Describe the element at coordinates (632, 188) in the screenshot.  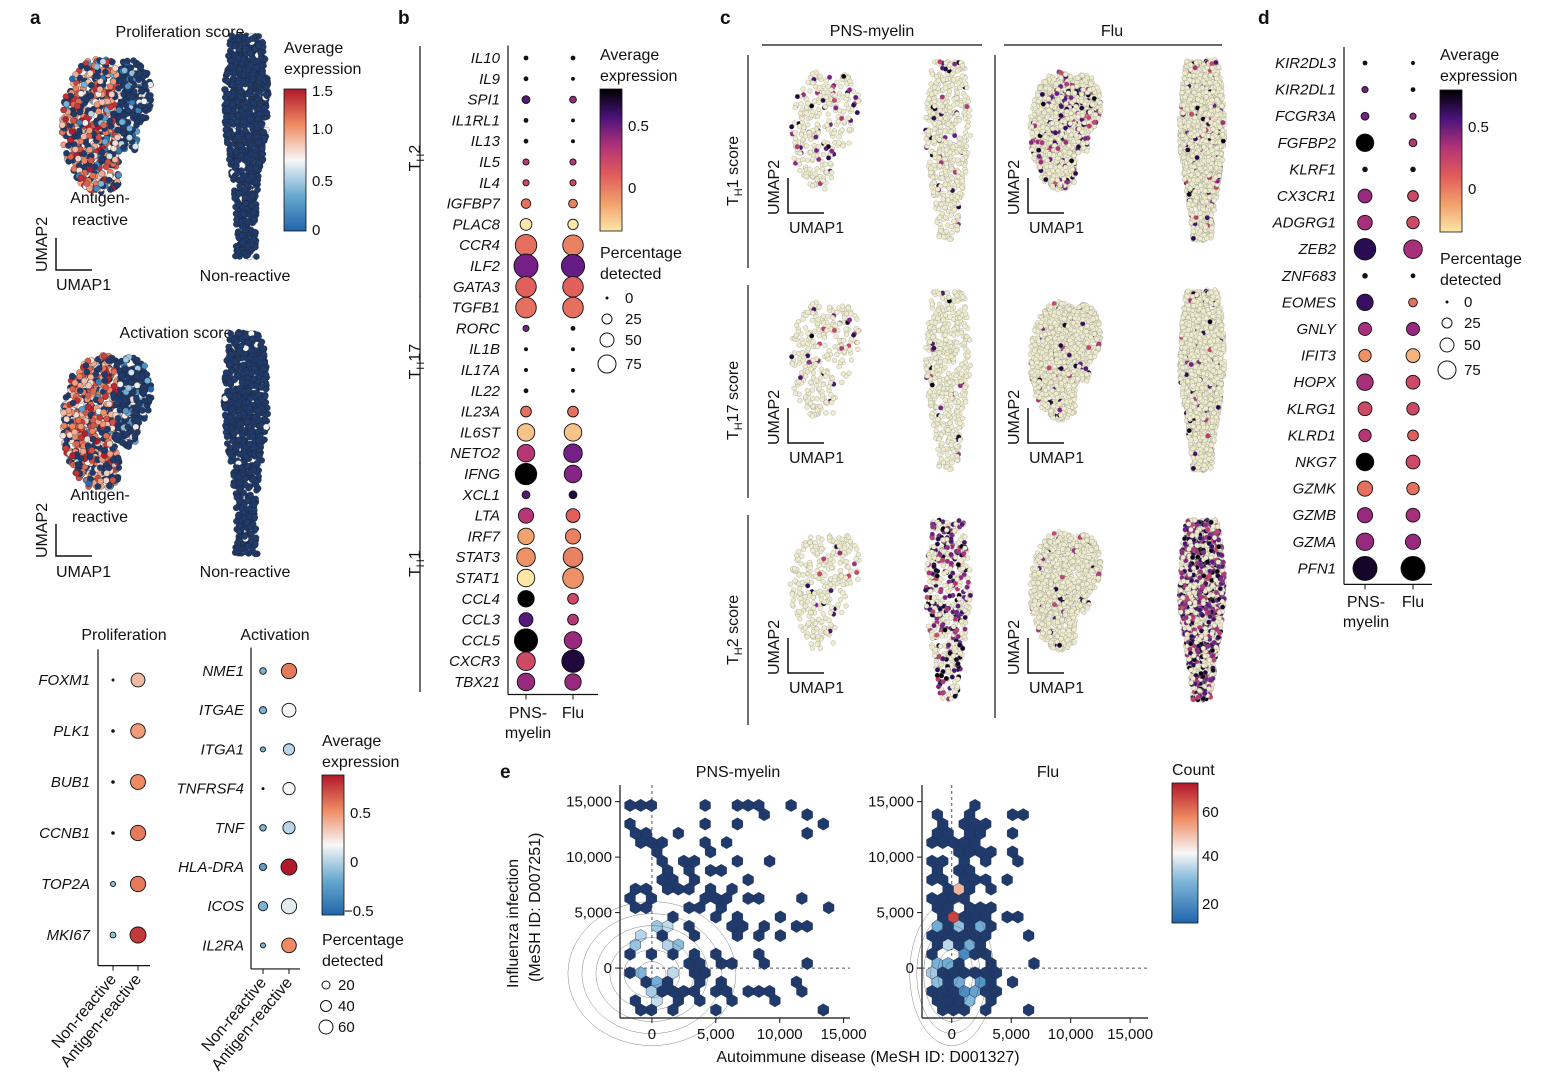
I see `colorbar-b-tick-2: 0` at that location.